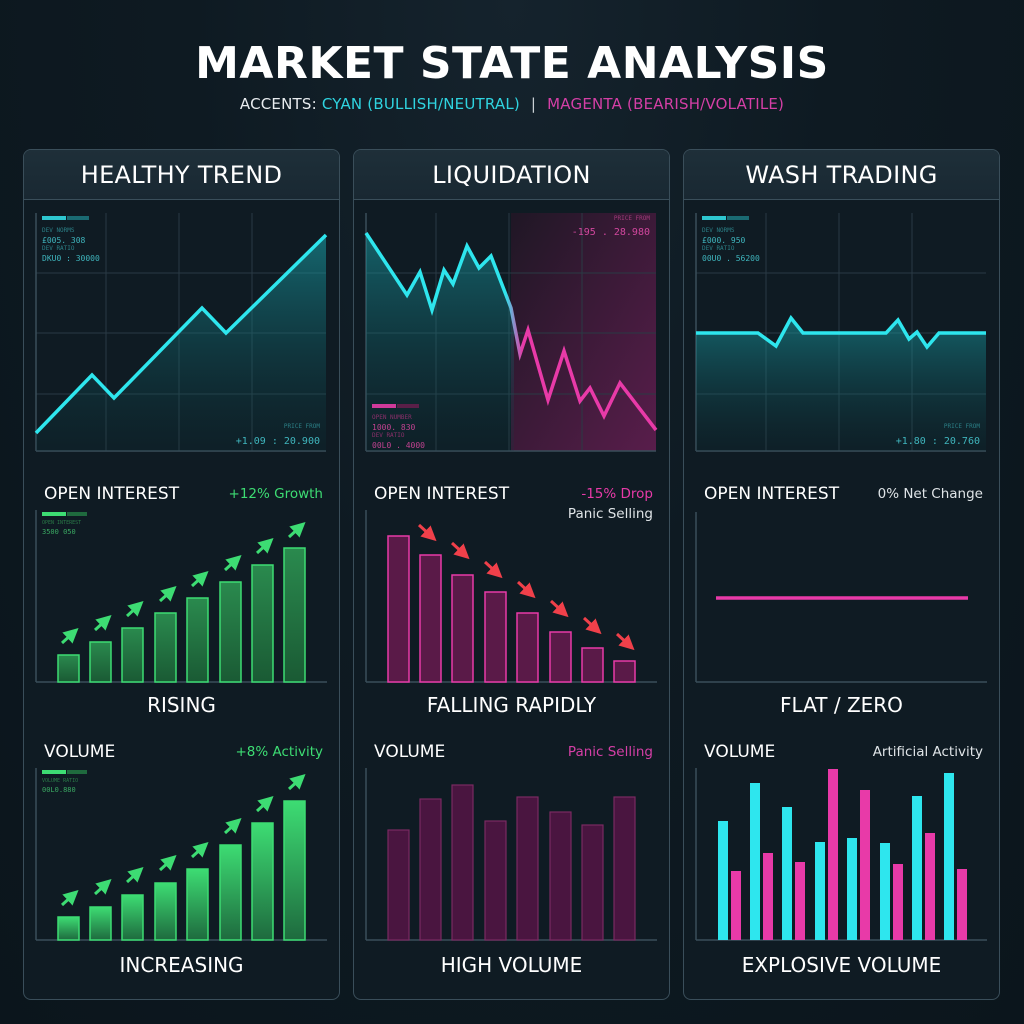 This screenshot has height=1024, width=1024. What do you see at coordinates (611, 232) in the screenshot?
I see `price-value: -195 . 28.980` at bounding box center [611, 232].